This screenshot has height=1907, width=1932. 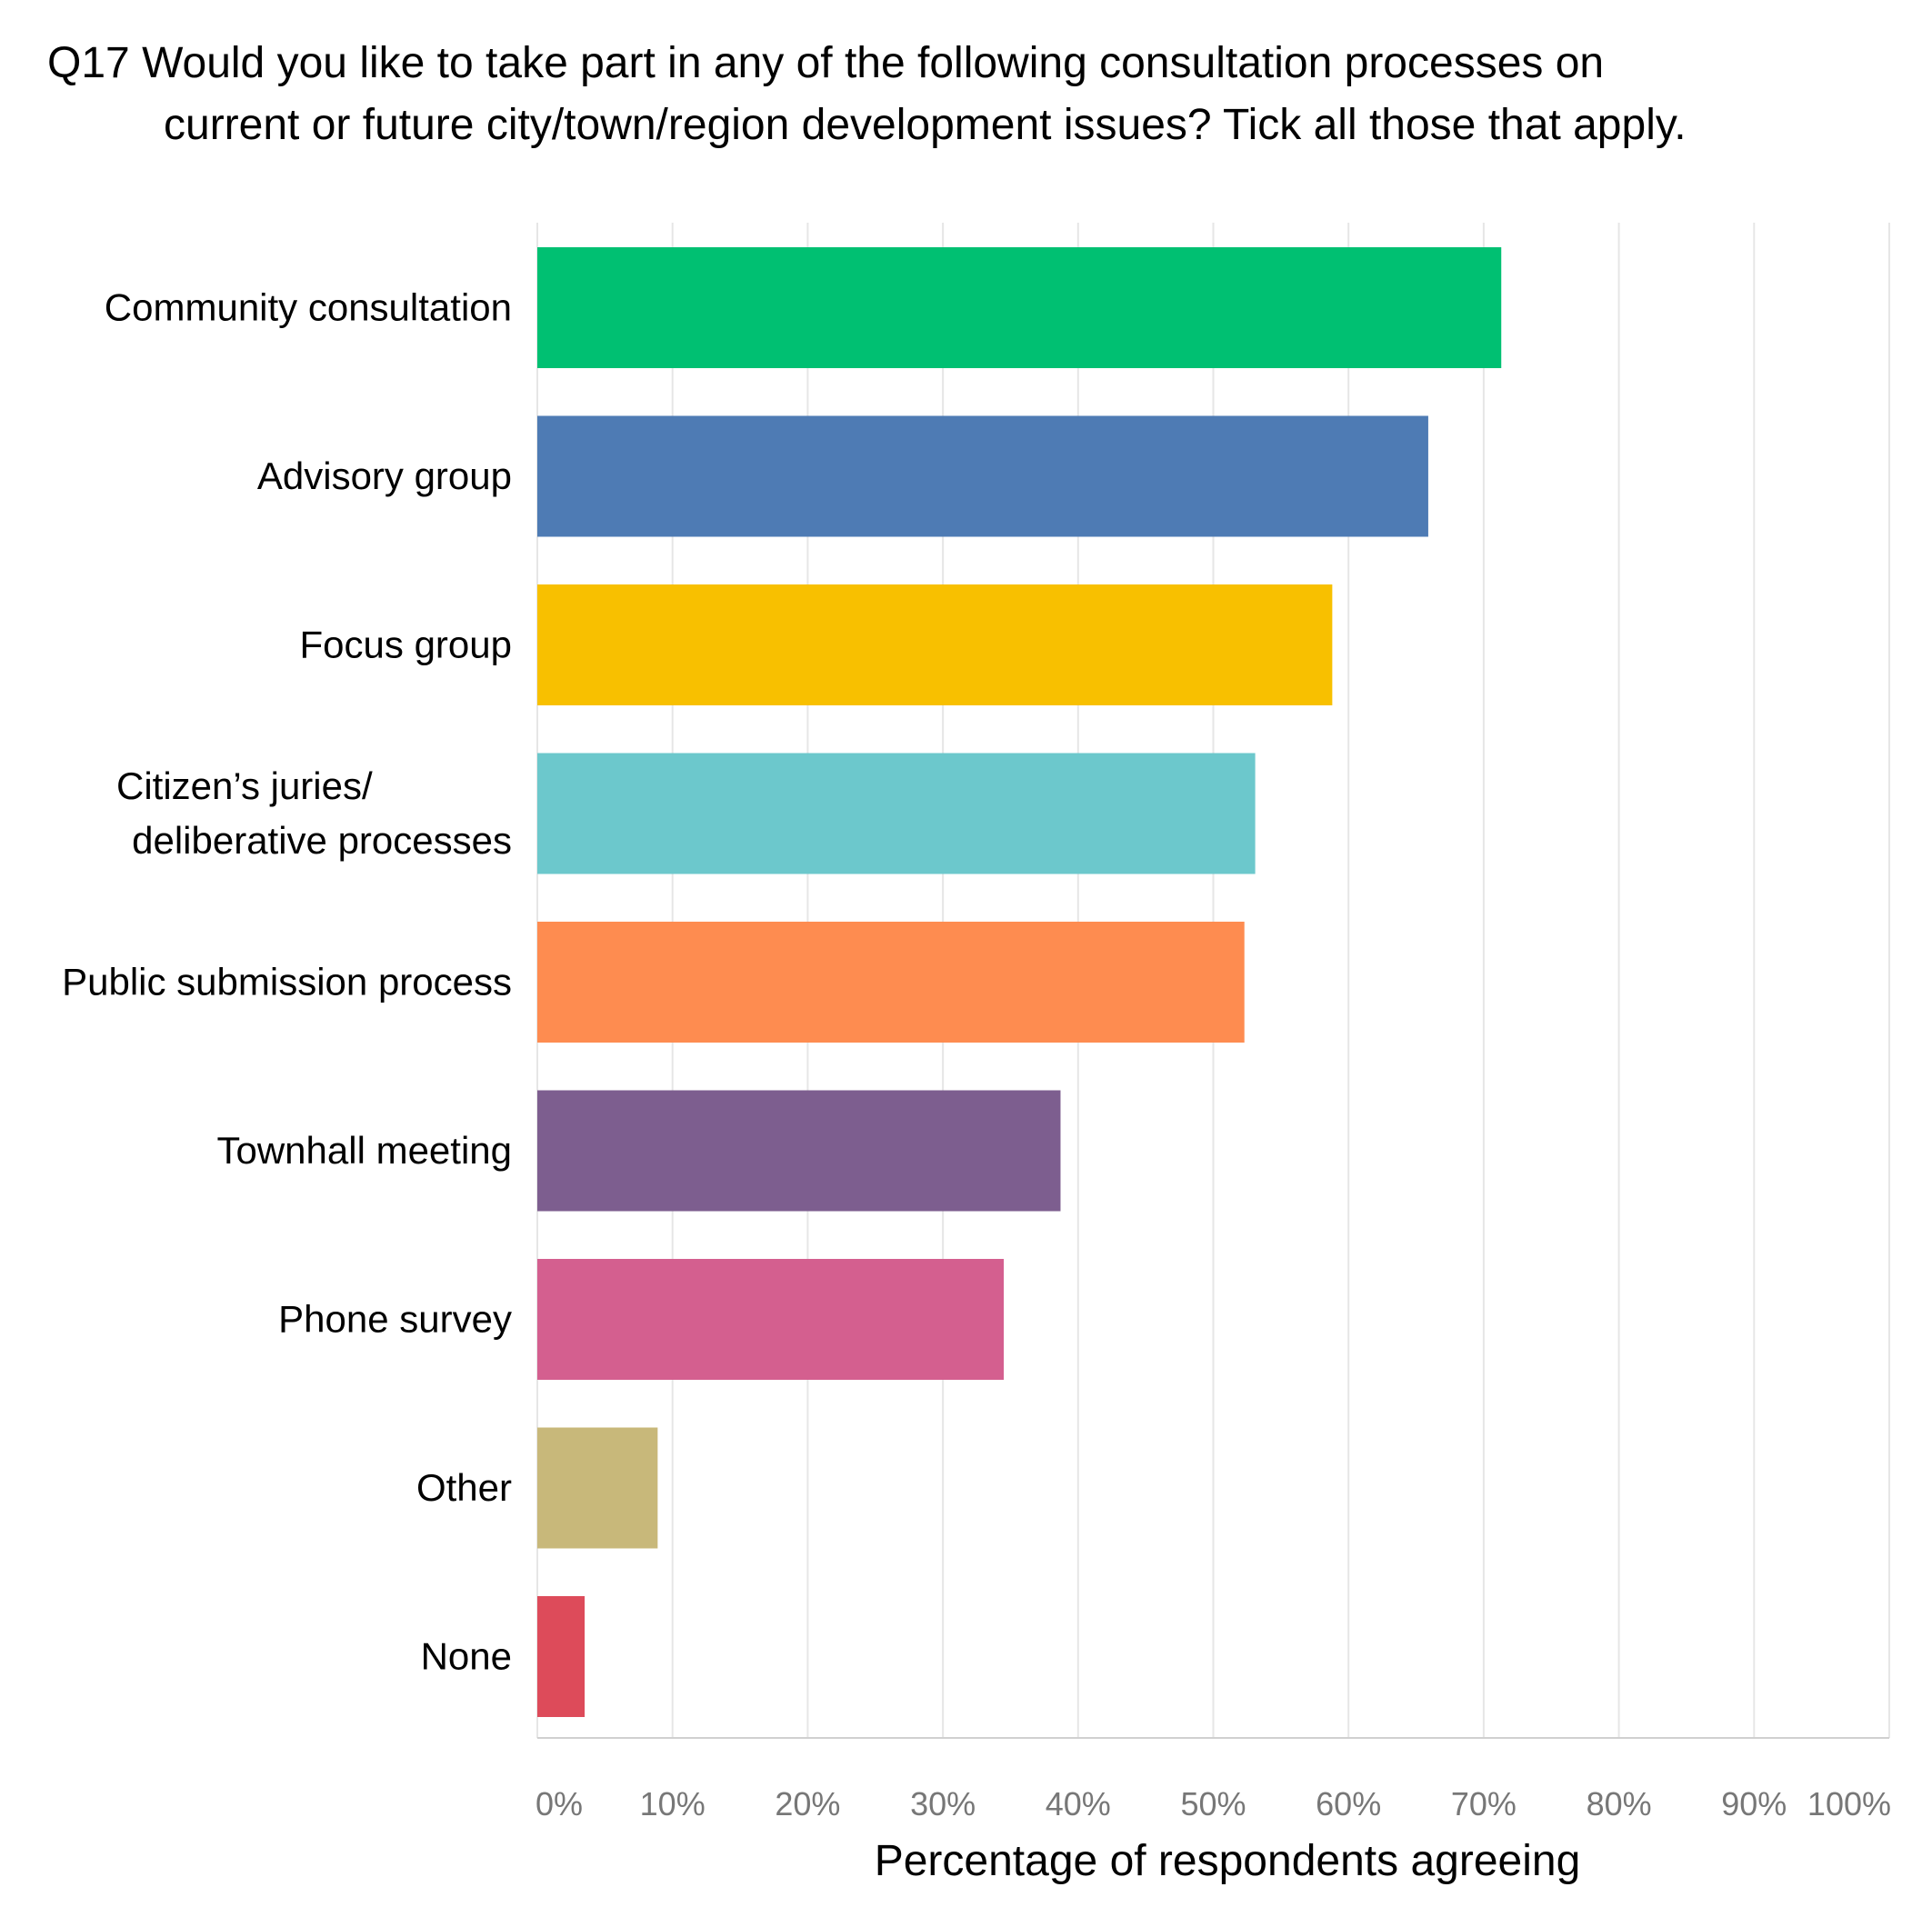 What do you see at coordinates (673, 1803) in the screenshot?
I see `x-tick-label: 10%` at bounding box center [673, 1803].